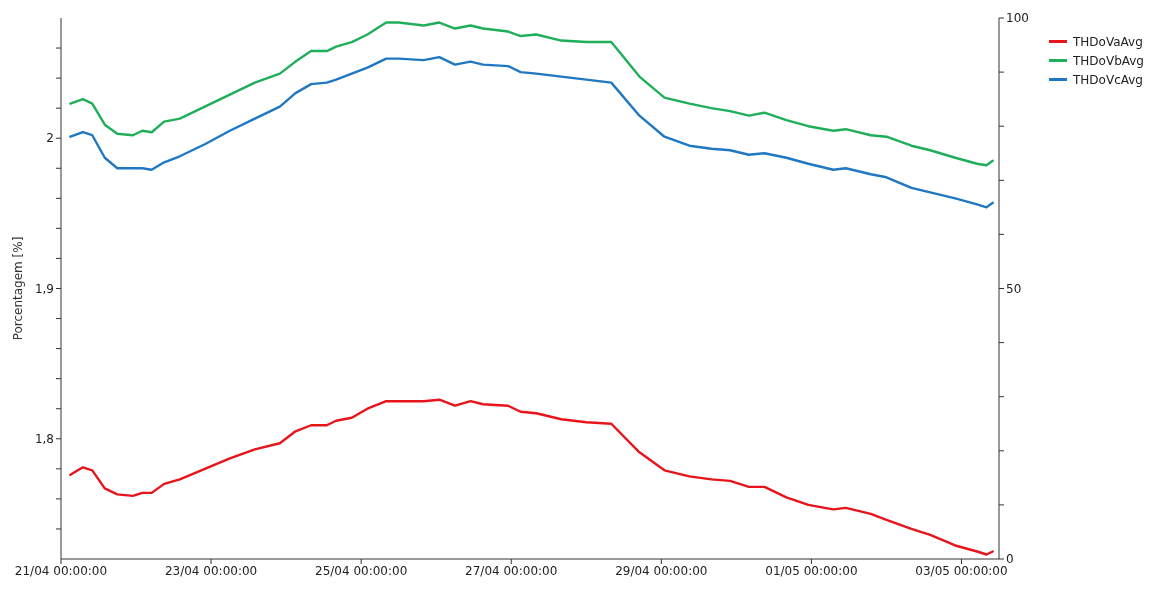  I want to click on x-tick-label: 03/05 00:00:00, so click(961, 570).